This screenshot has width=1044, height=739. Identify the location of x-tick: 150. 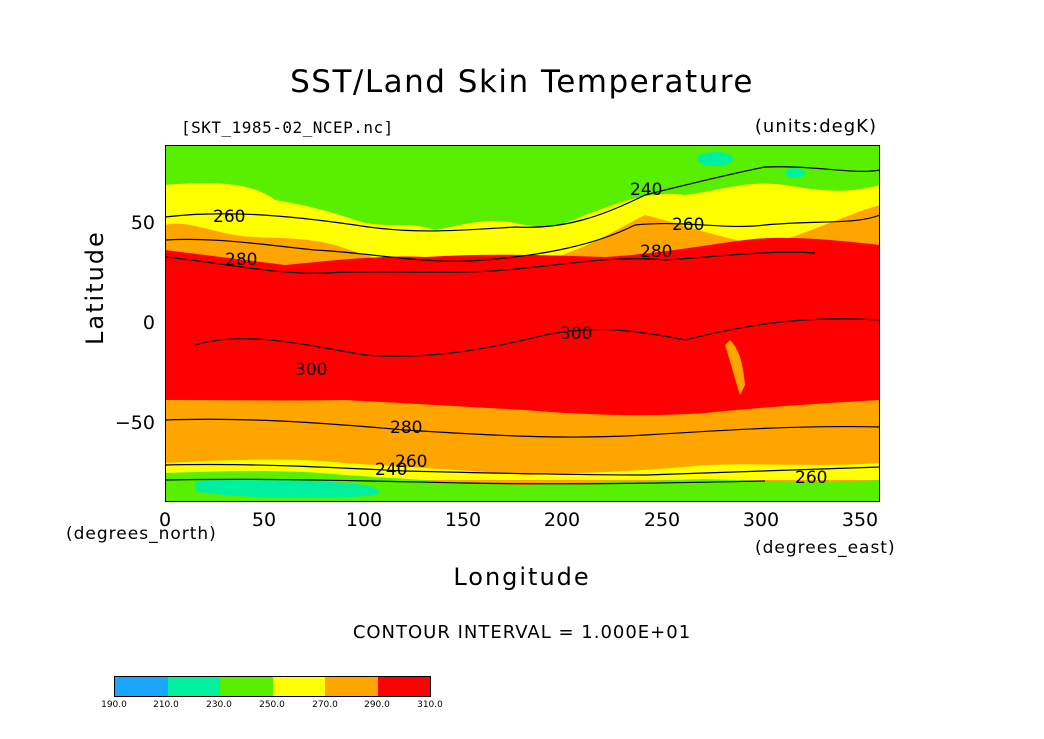
(463, 520).